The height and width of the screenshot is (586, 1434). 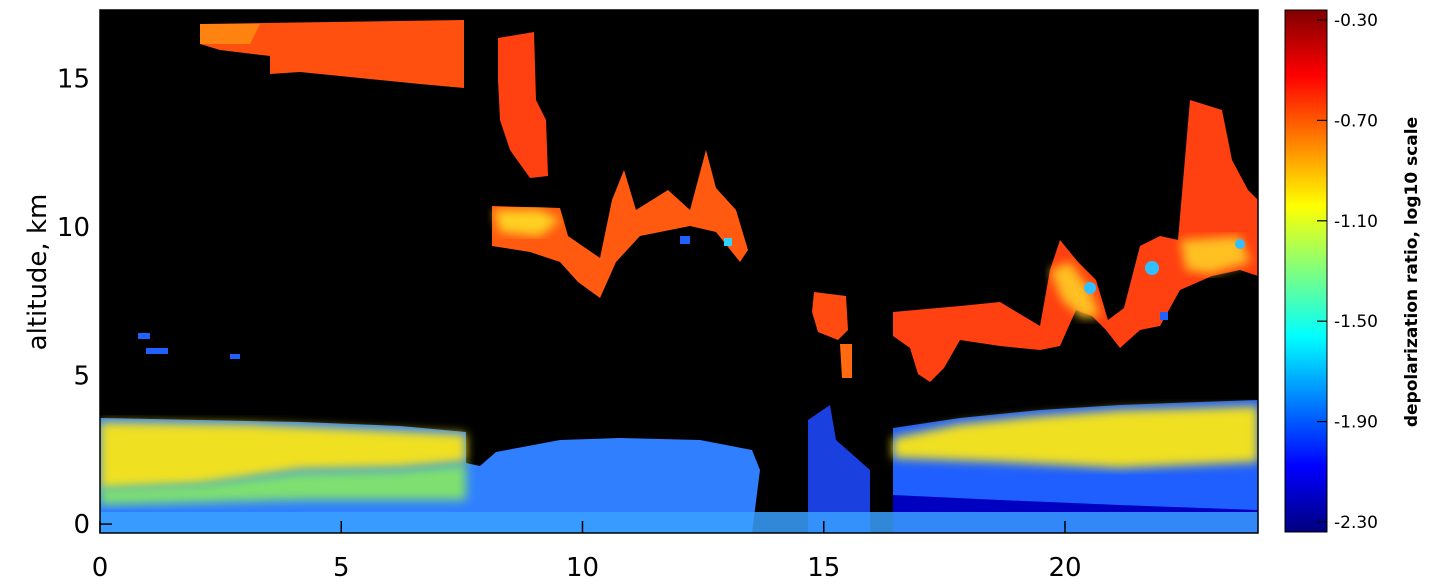 What do you see at coordinates (1412, 272) in the screenshot?
I see `colorbar-title: depolarization ratio, log10 scale` at bounding box center [1412, 272].